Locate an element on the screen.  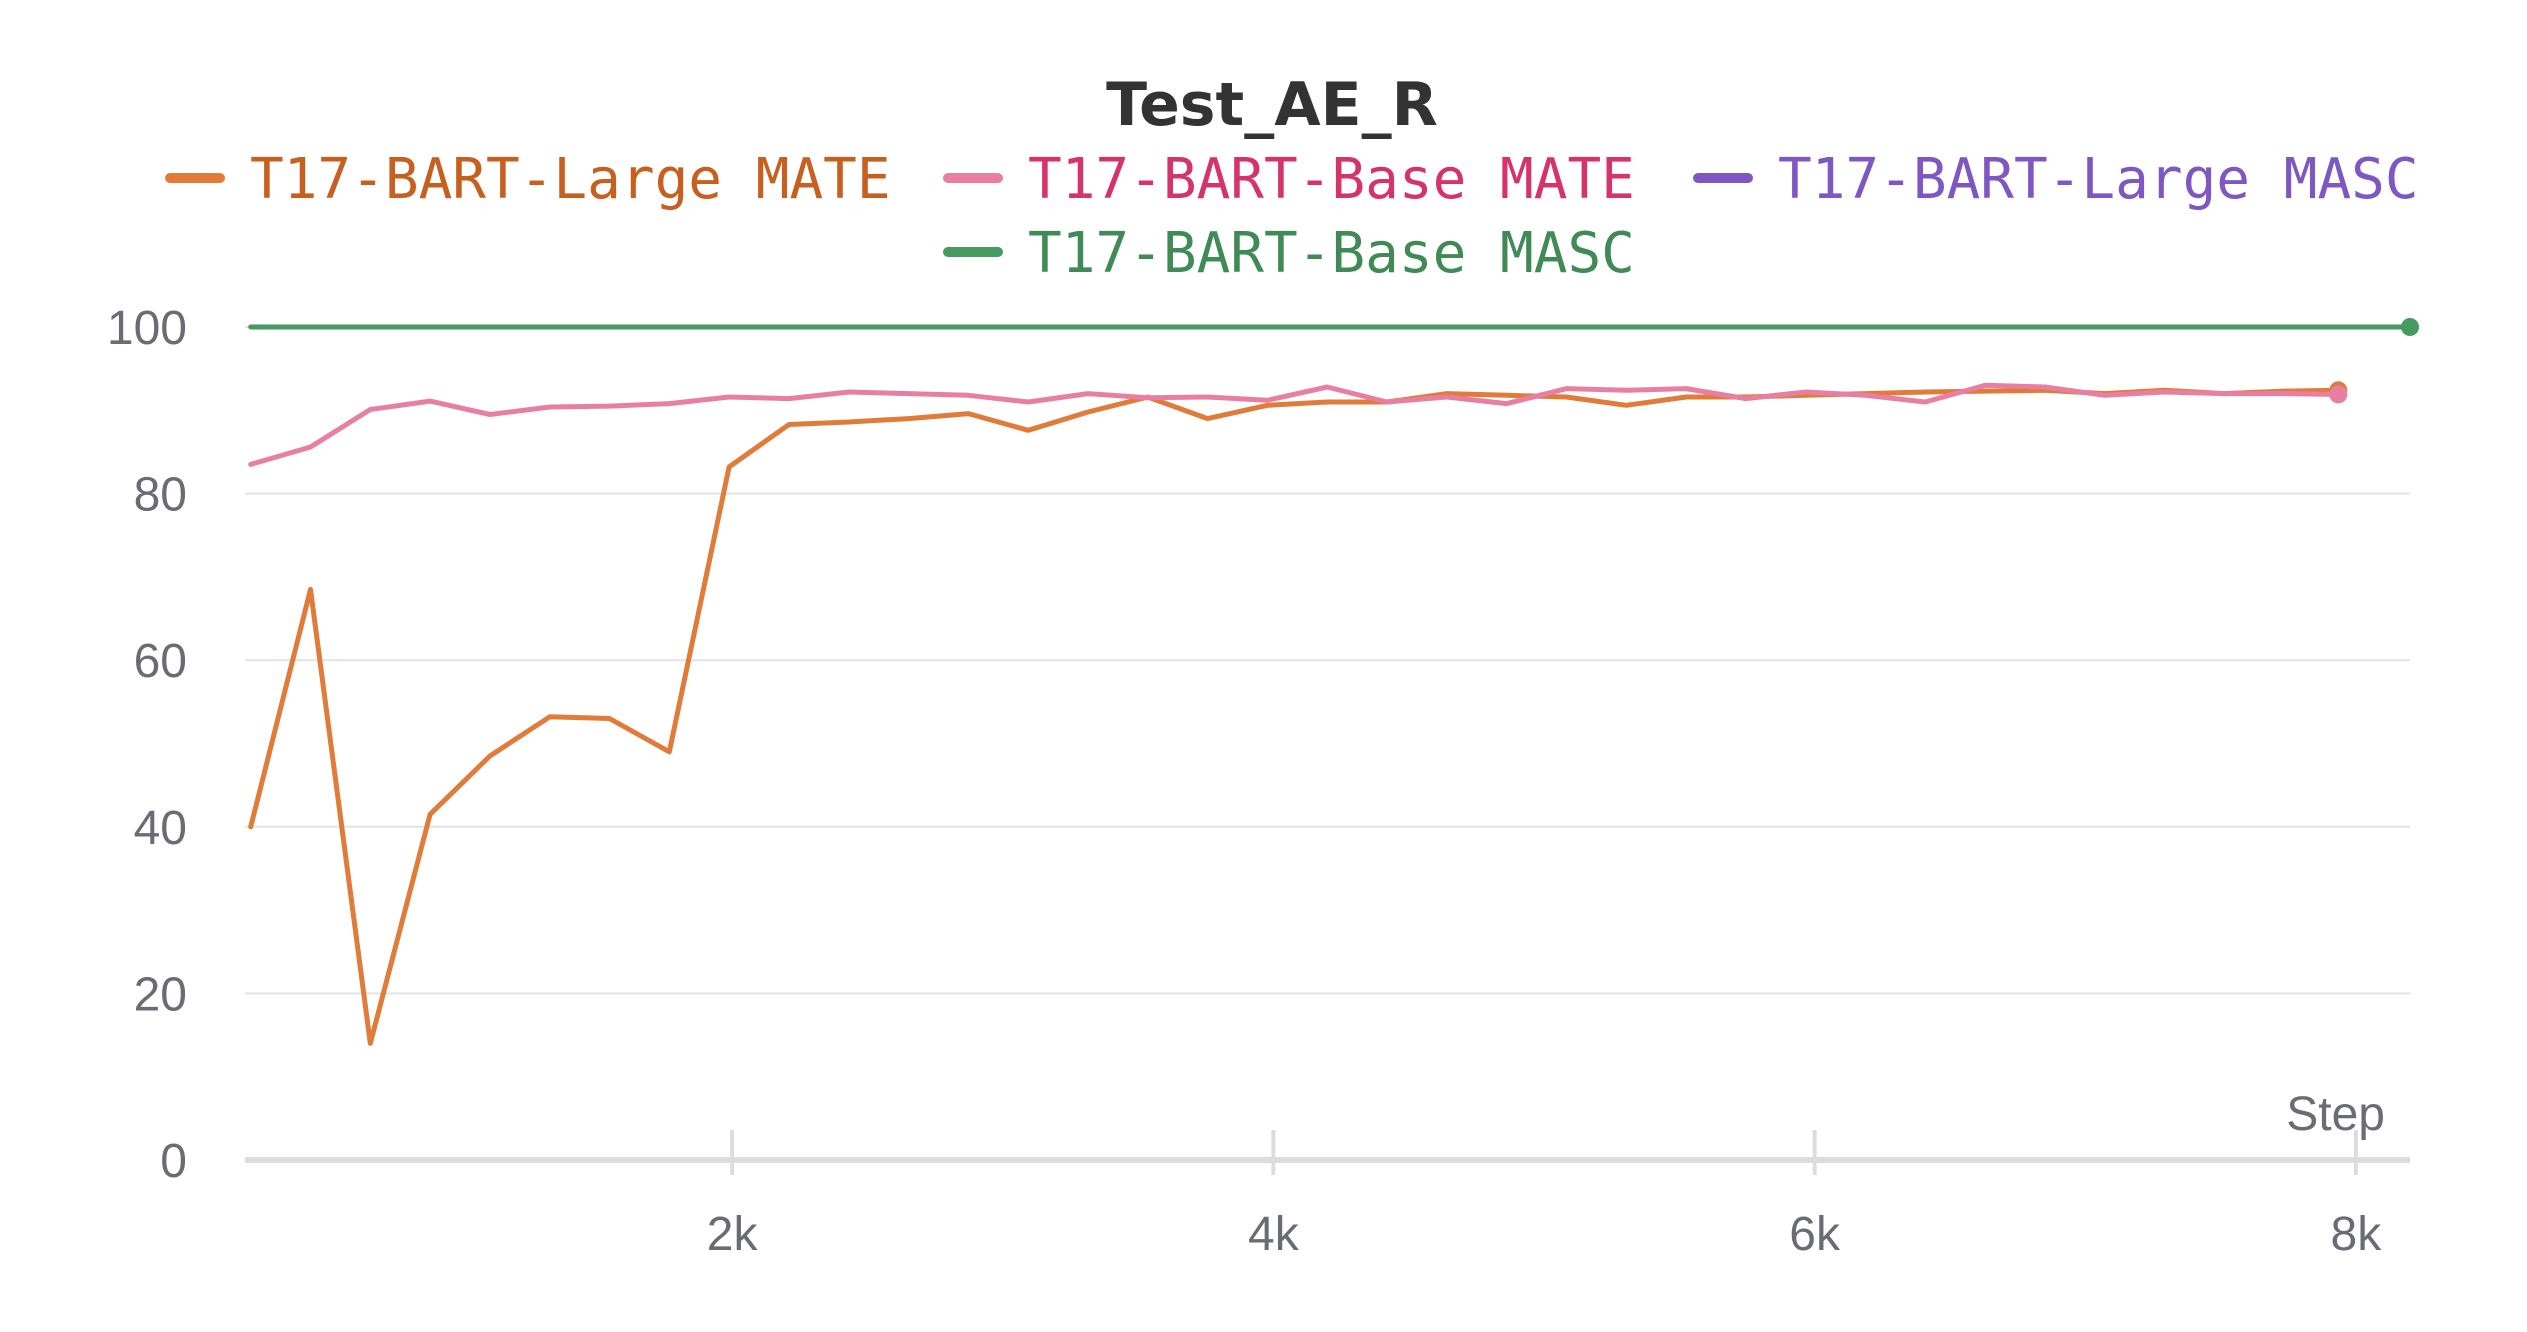
x-tick-label: 6k is located at coordinates (1815, 1234).